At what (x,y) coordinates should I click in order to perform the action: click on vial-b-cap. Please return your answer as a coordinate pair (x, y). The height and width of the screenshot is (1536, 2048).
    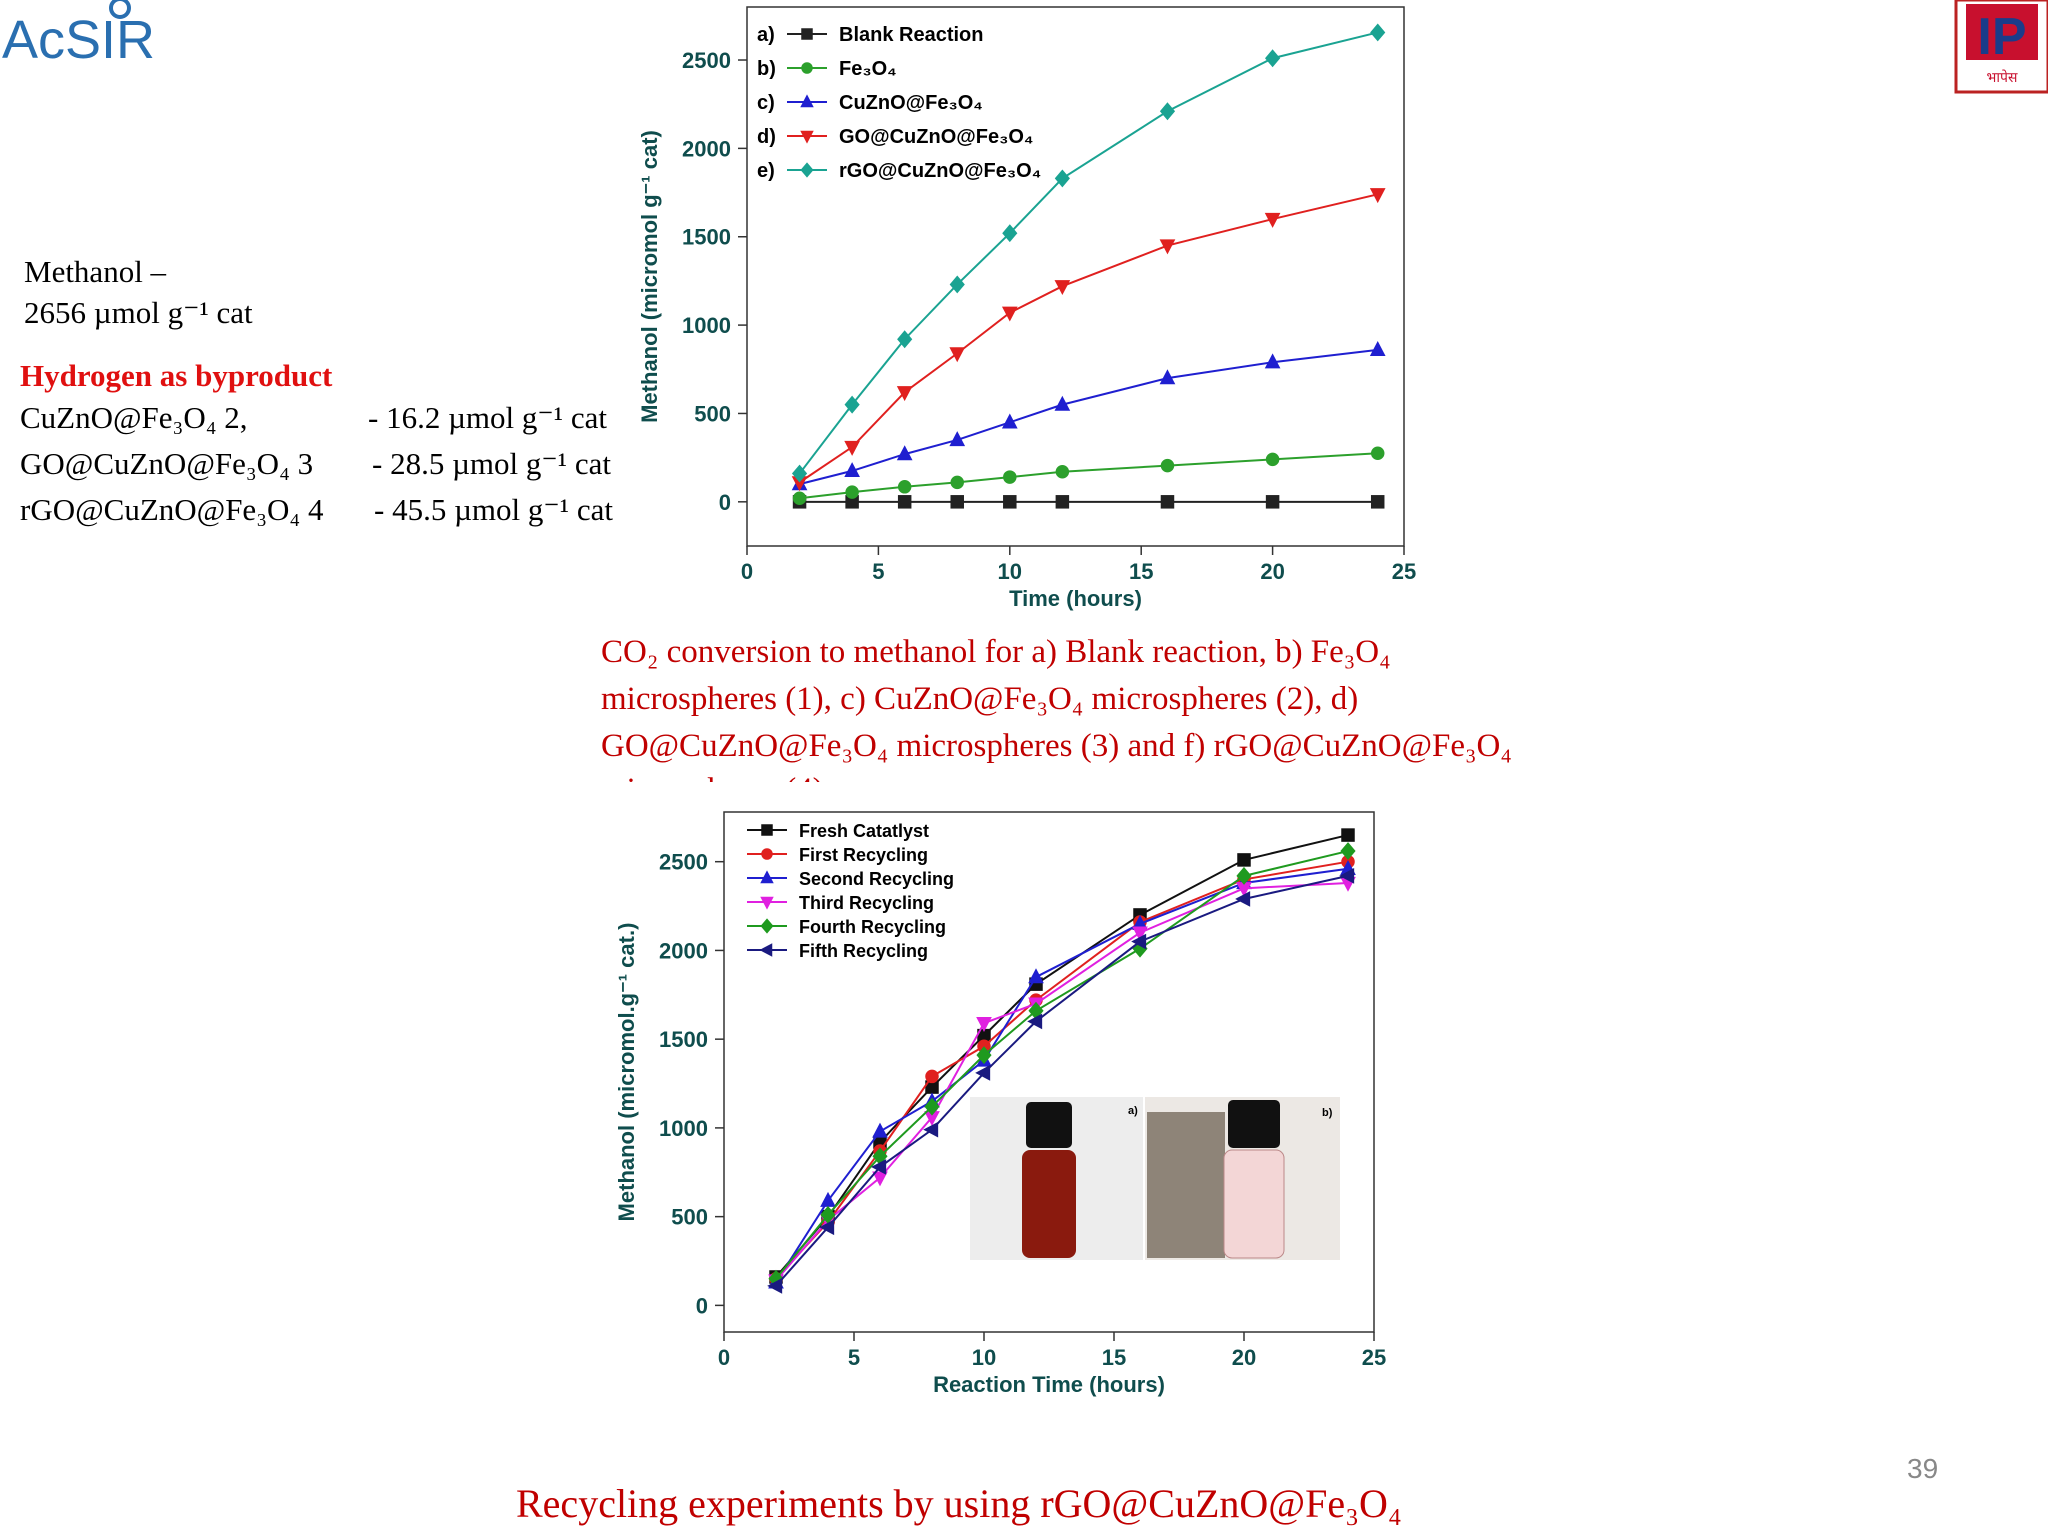
    Looking at the image, I should click on (1254, 1124).